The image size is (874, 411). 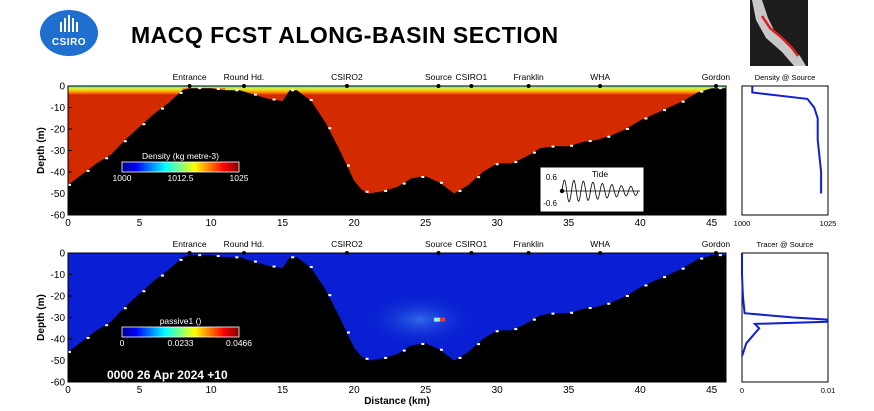 I want to click on tide-title: Tide, so click(x=600, y=174).